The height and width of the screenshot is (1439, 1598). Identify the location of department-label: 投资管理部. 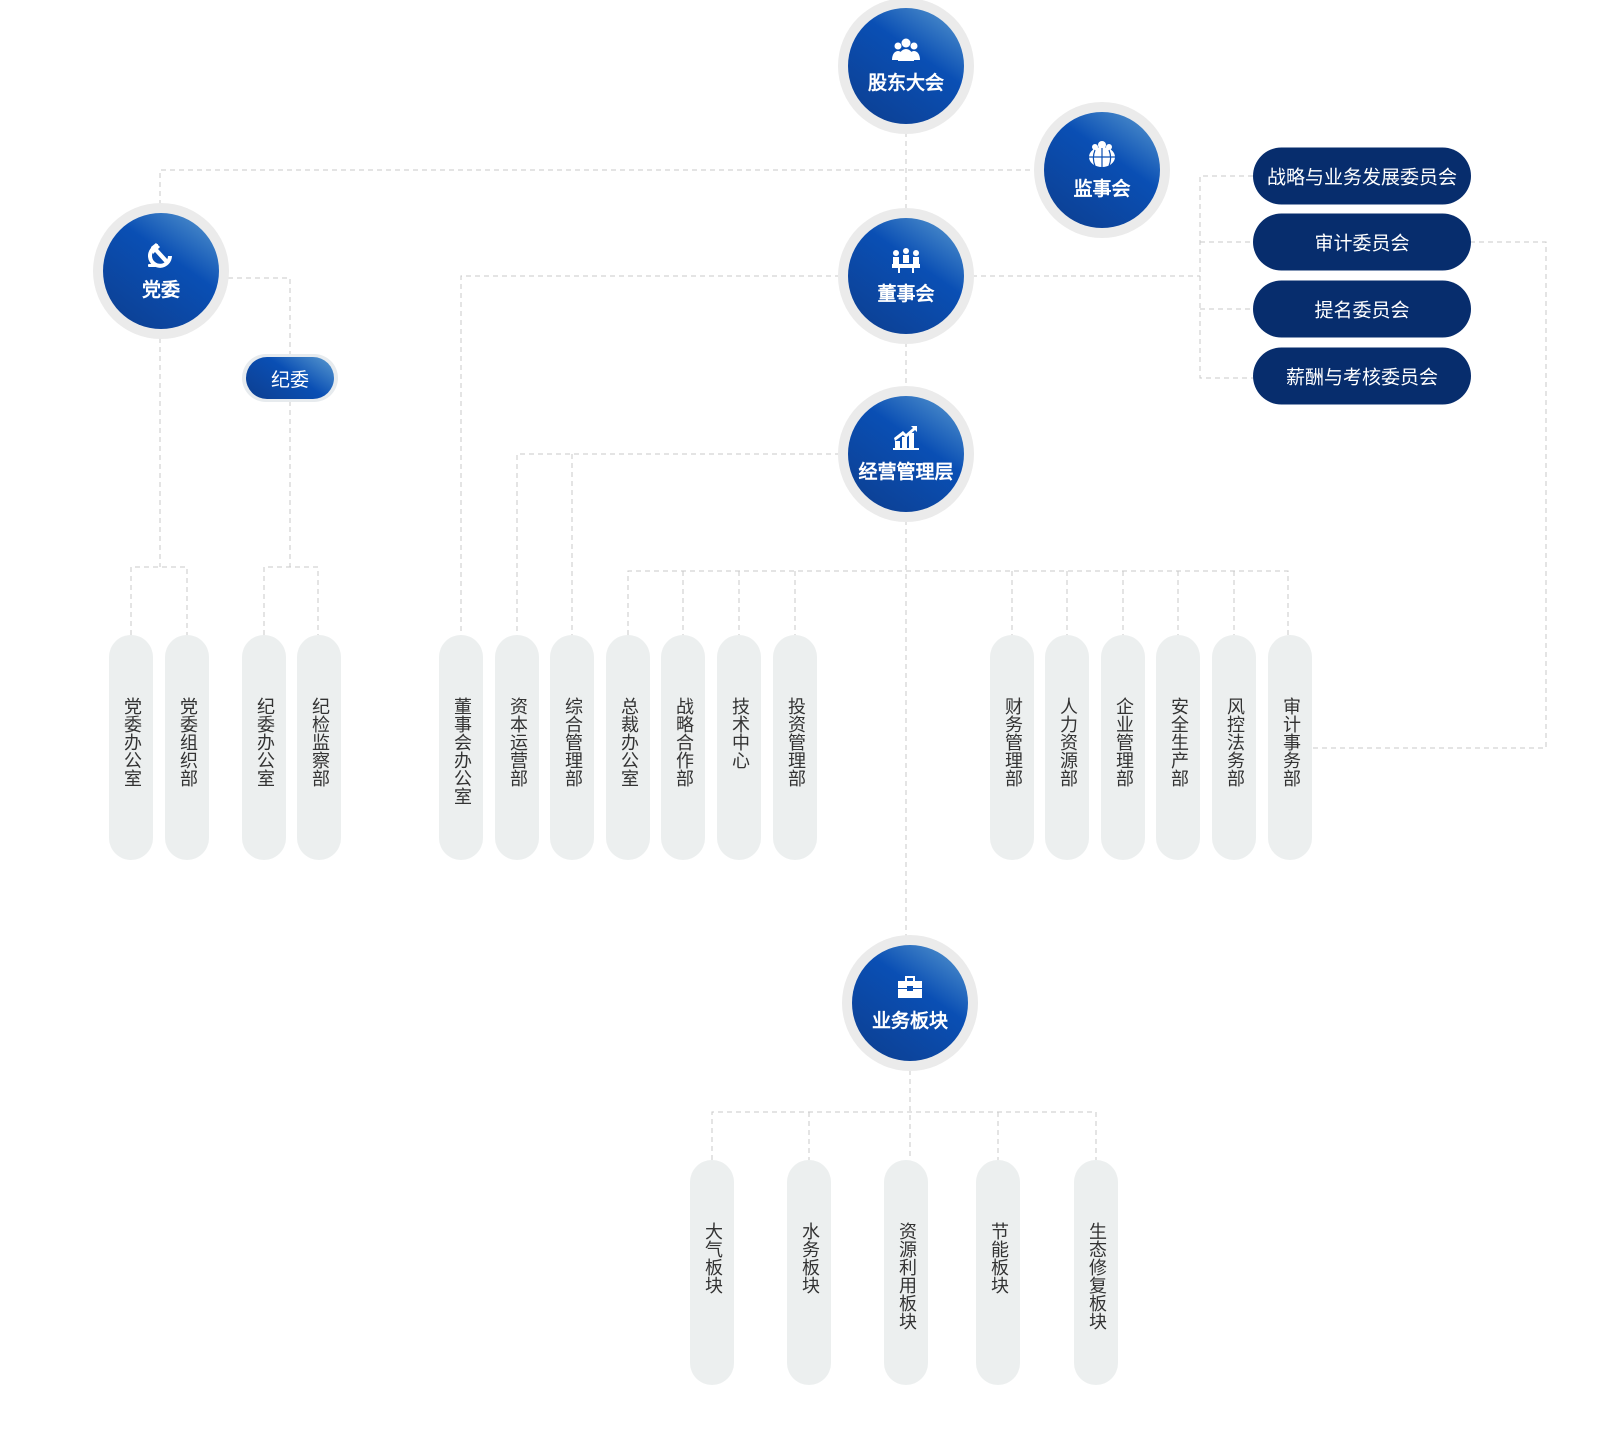
(795, 742).